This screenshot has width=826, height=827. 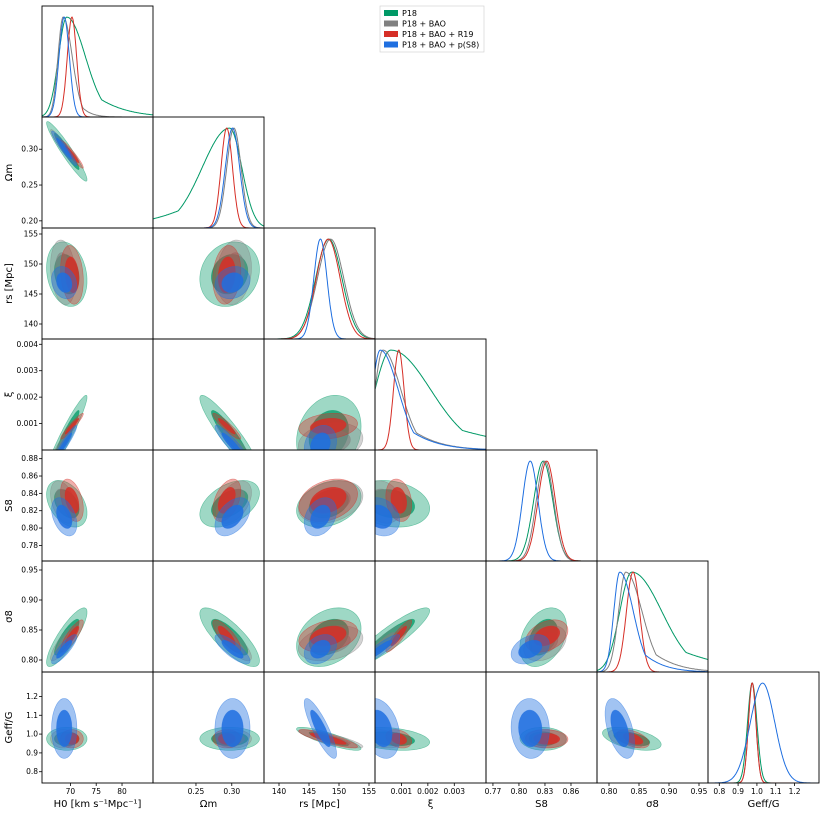 What do you see at coordinates (67, 507) in the screenshot?
I see `panel-S8-H0` at bounding box center [67, 507].